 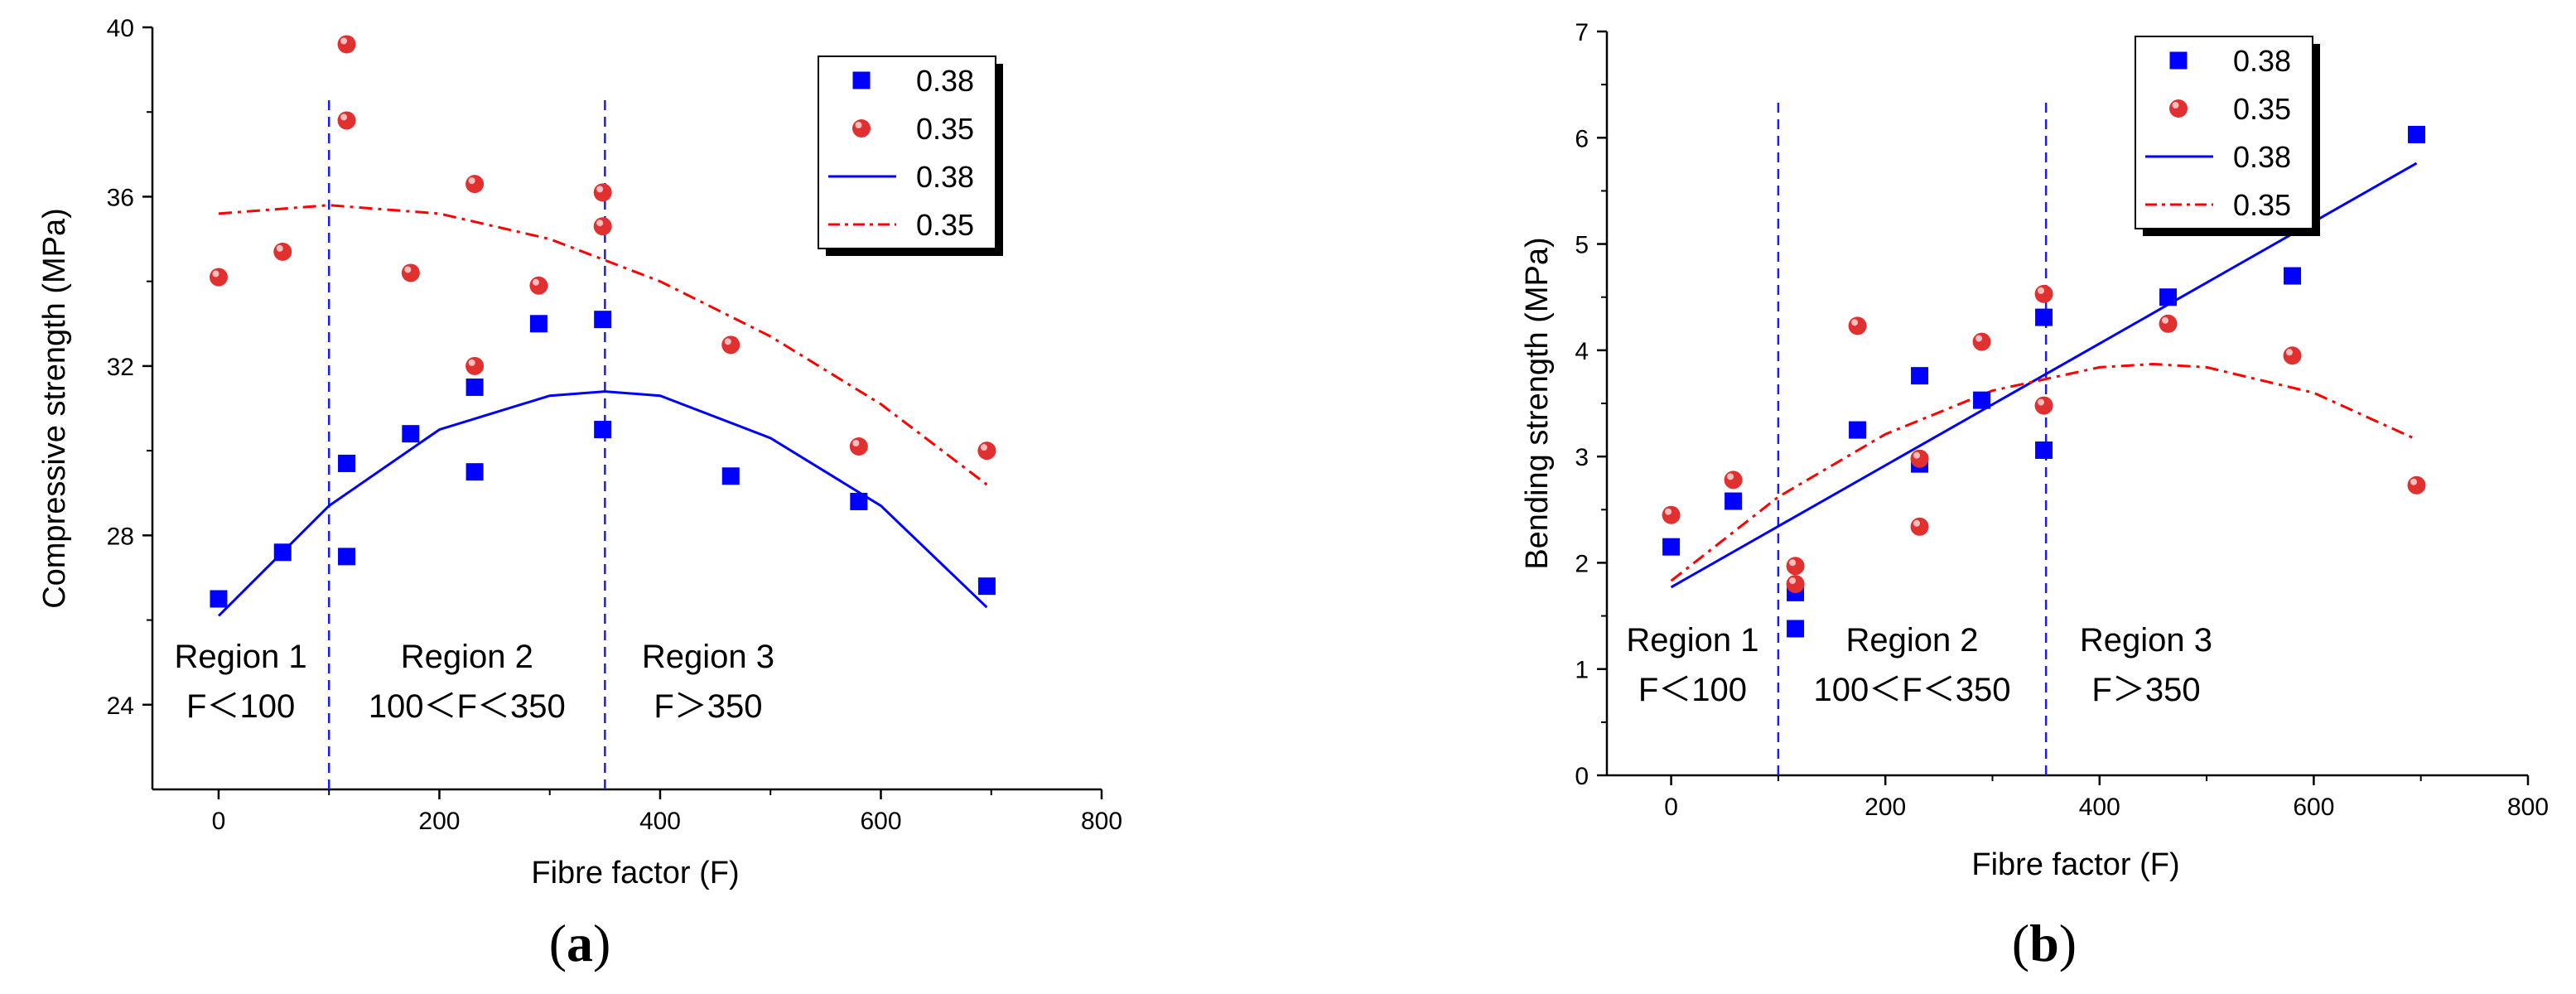 What do you see at coordinates (121, 706) in the screenshot?
I see `y-tick-label: 24` at bounding box center [121, 706].